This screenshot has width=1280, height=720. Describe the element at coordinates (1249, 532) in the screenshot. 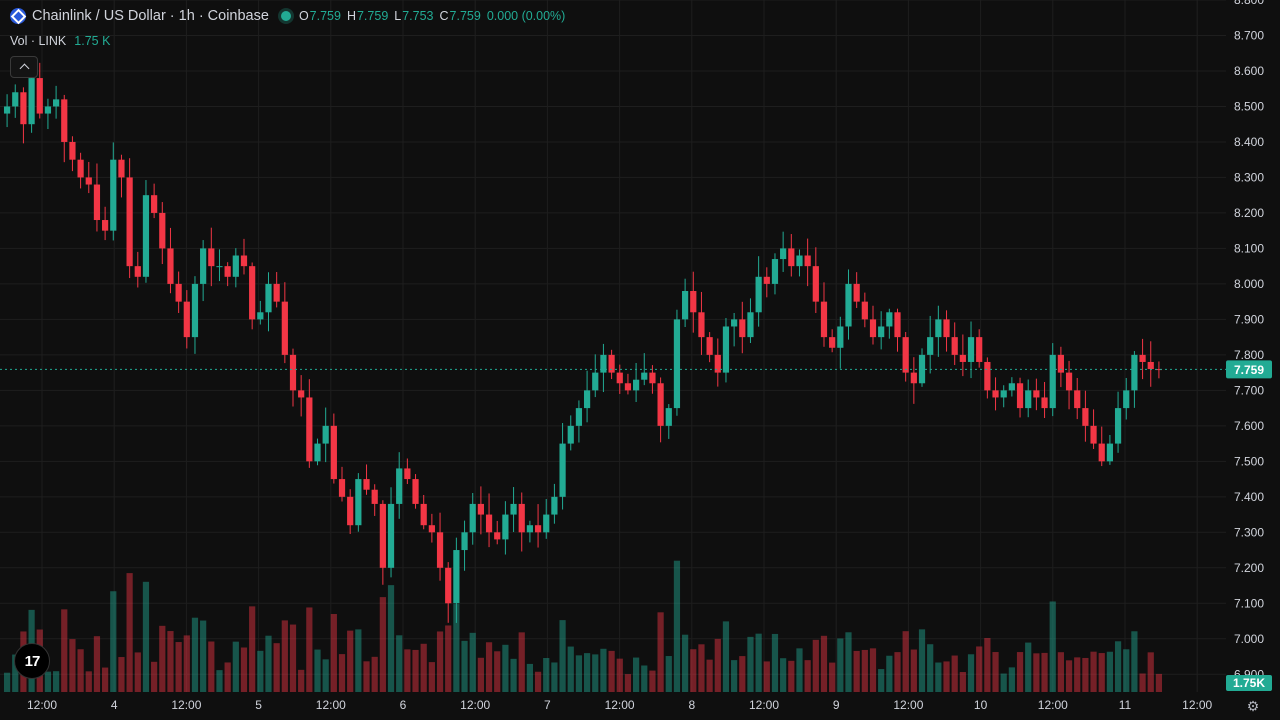

I see `price-tick-label: 7.300` at that location.